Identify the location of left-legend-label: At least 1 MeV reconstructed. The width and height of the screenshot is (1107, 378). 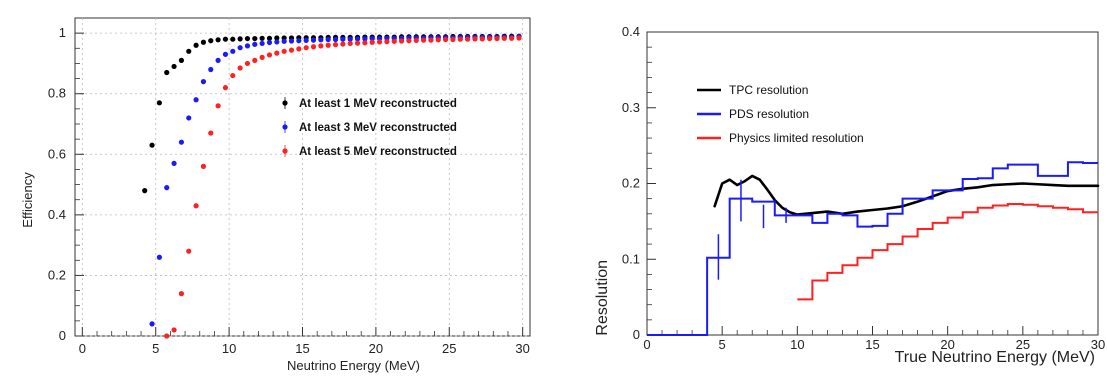
(378, 104).